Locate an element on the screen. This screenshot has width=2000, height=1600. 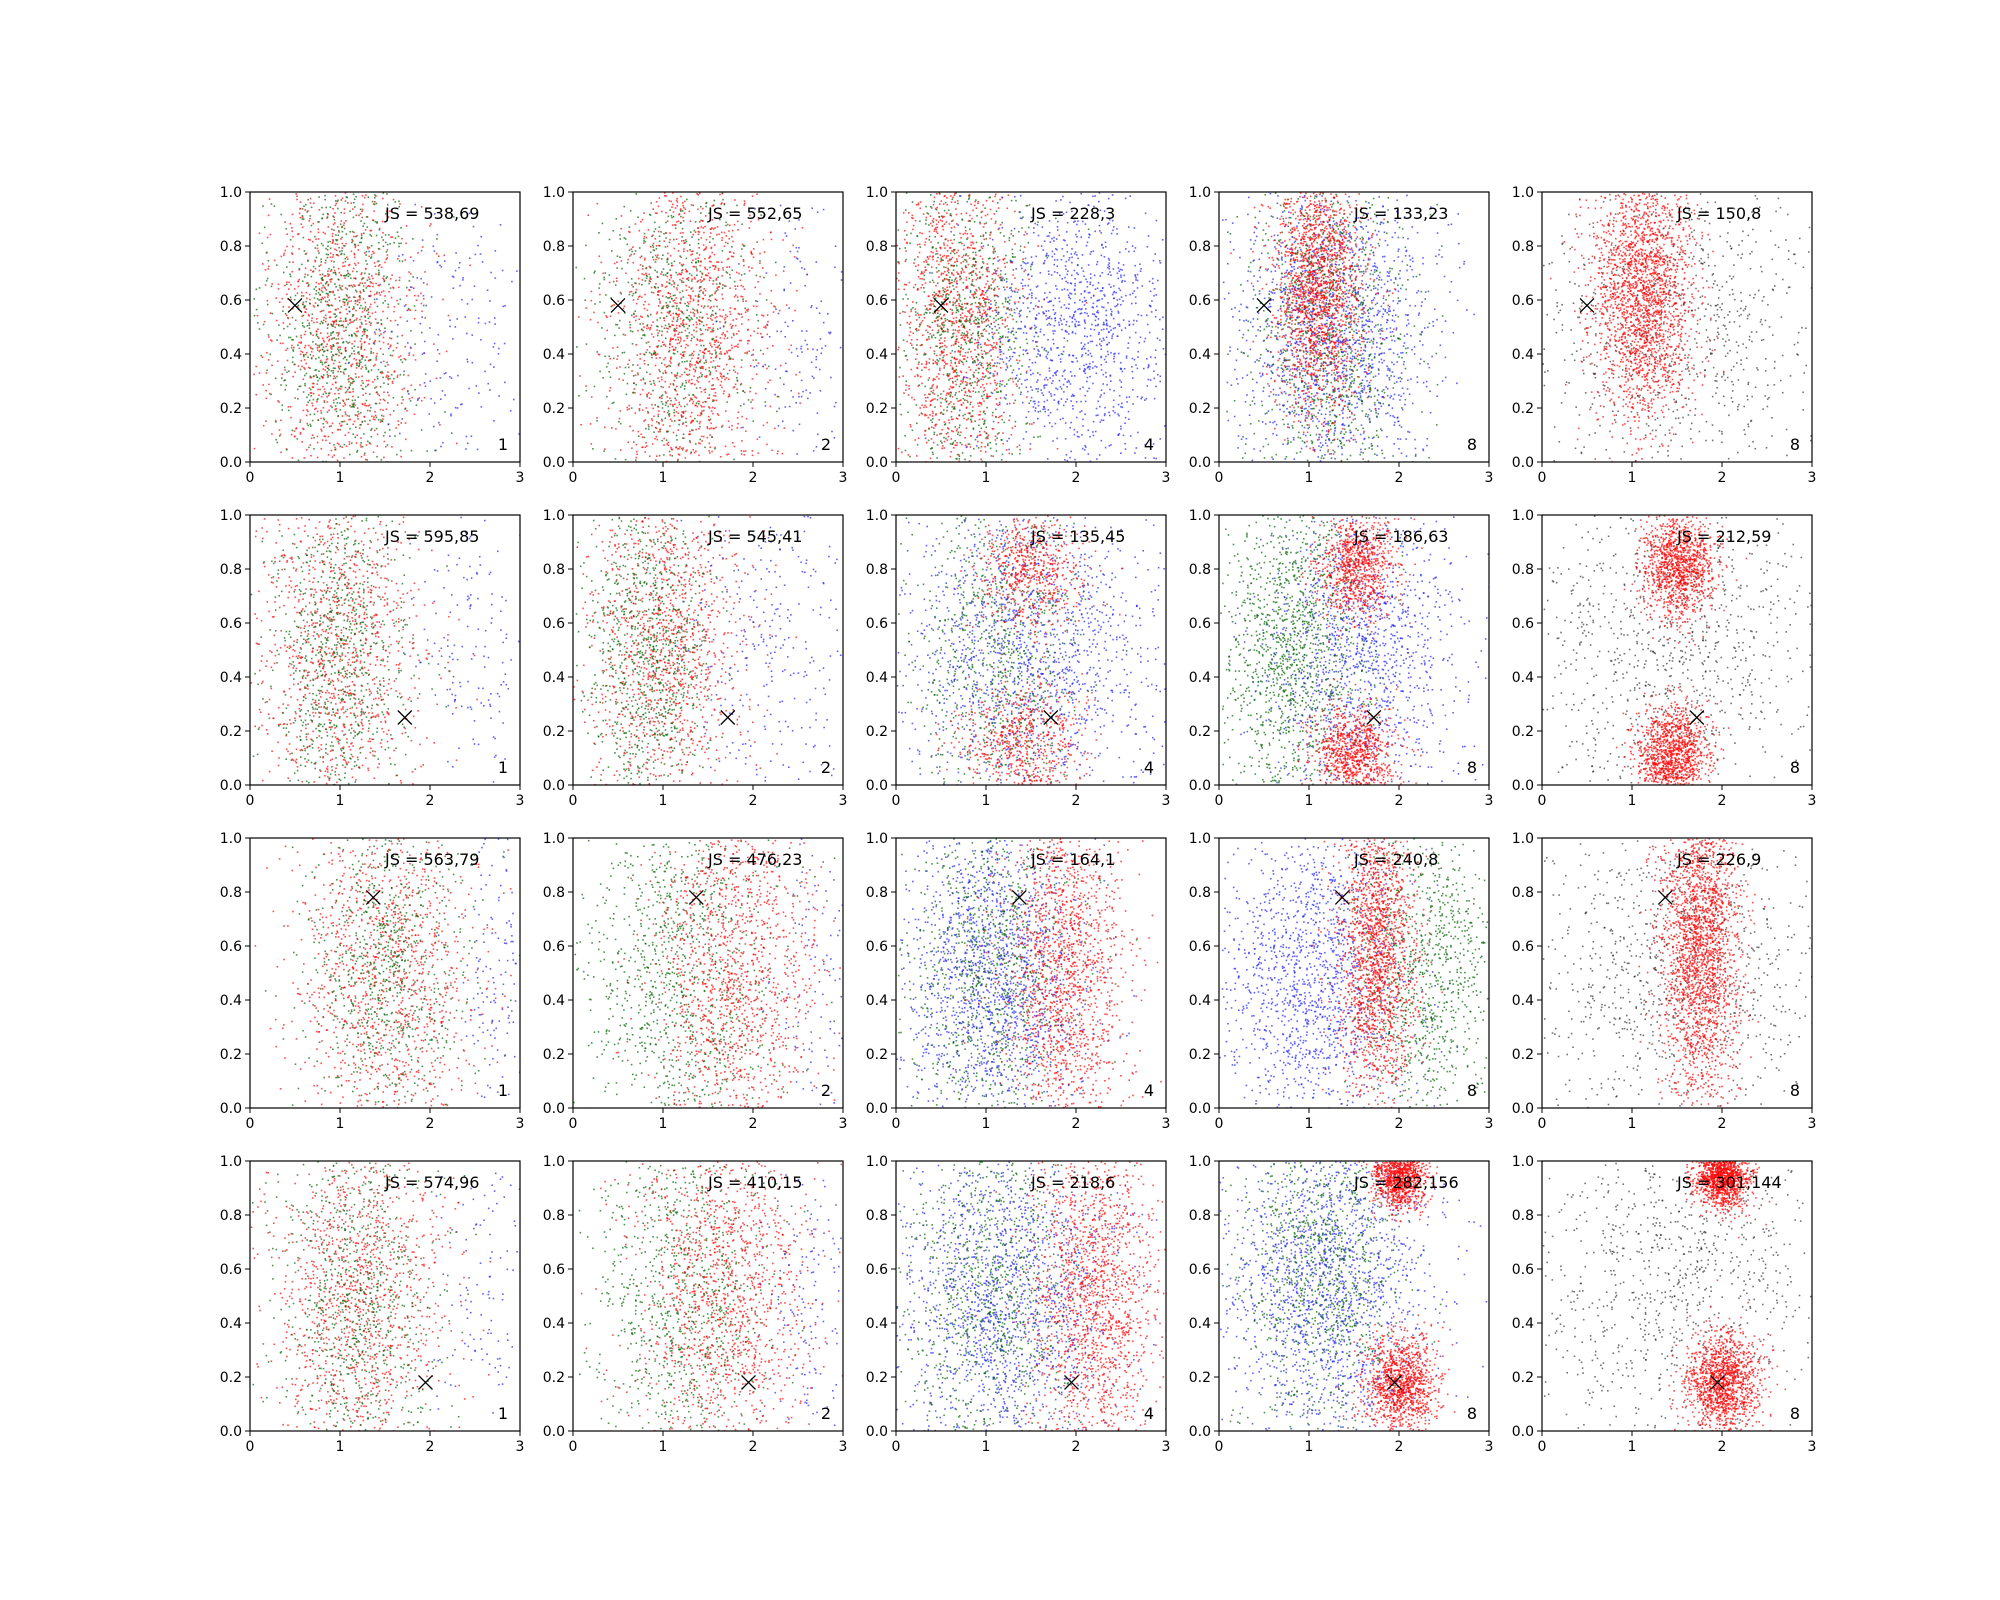
x-tick-label: 3 is located at coordinates (843, 478).